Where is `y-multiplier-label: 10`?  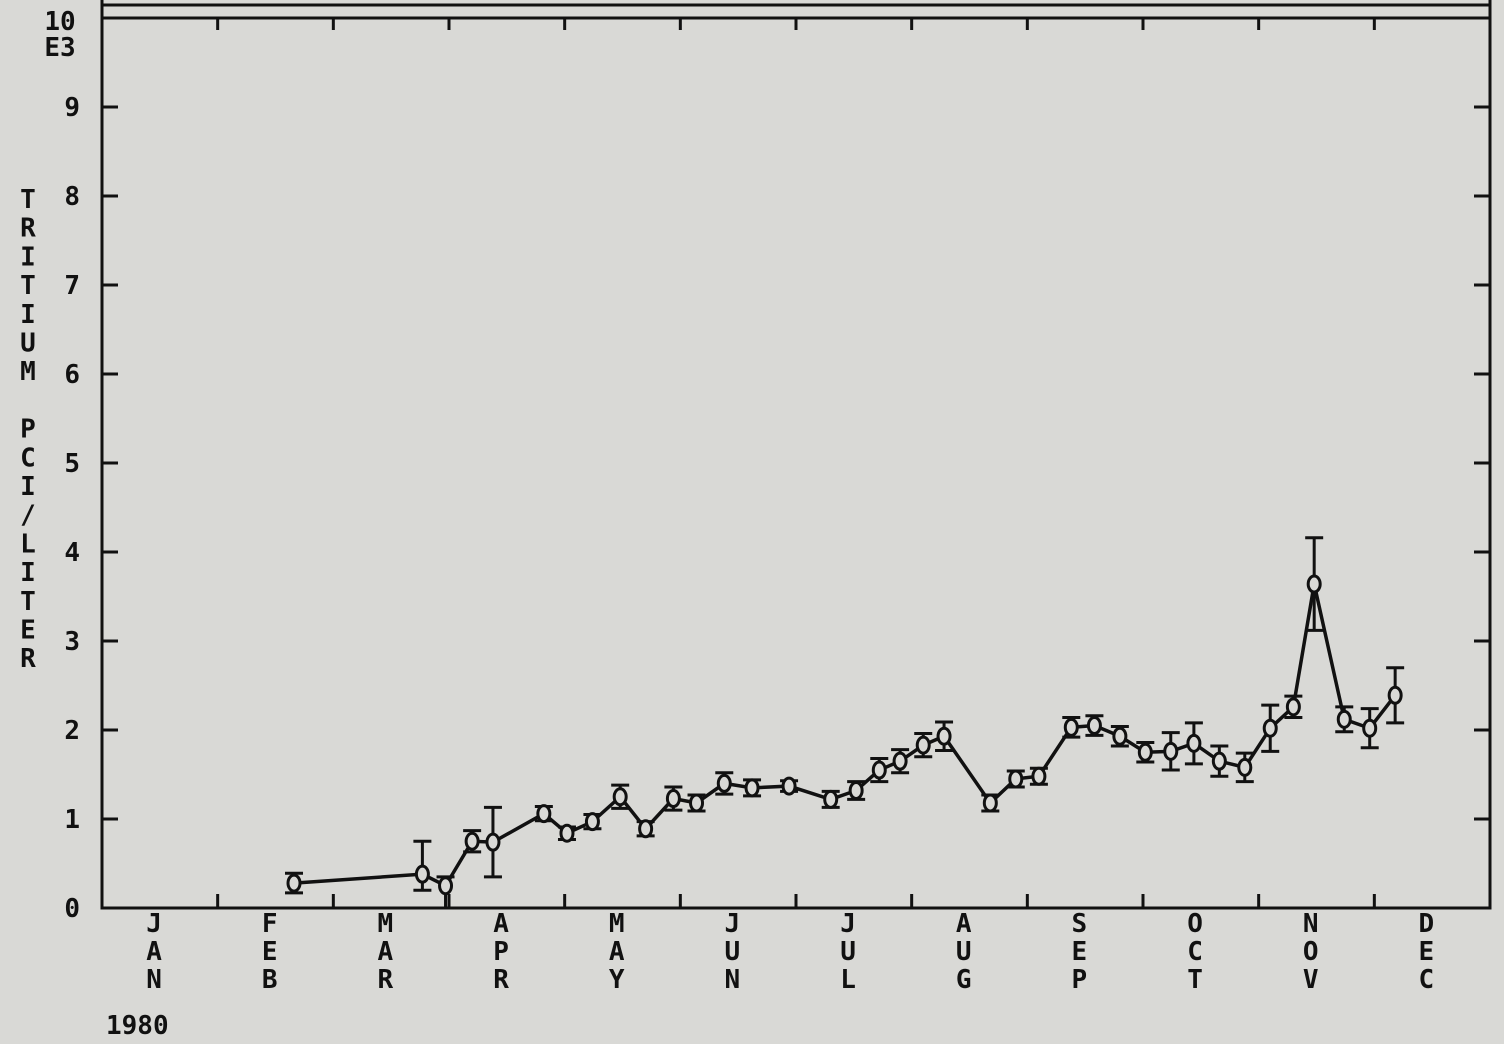 y-multiplier-label: 10 is located at coordinates (59, 22).